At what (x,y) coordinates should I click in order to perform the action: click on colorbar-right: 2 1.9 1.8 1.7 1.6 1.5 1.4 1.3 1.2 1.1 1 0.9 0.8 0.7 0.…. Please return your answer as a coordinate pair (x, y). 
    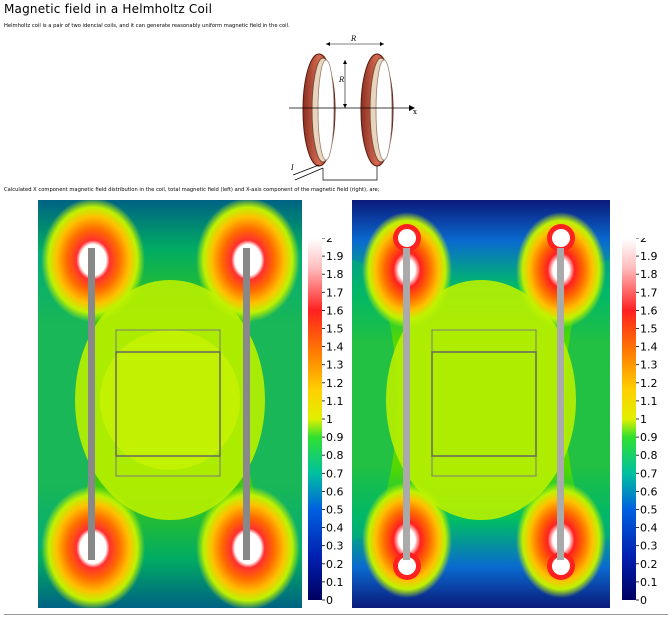
    Looking at the image, I should click on (645, 420).